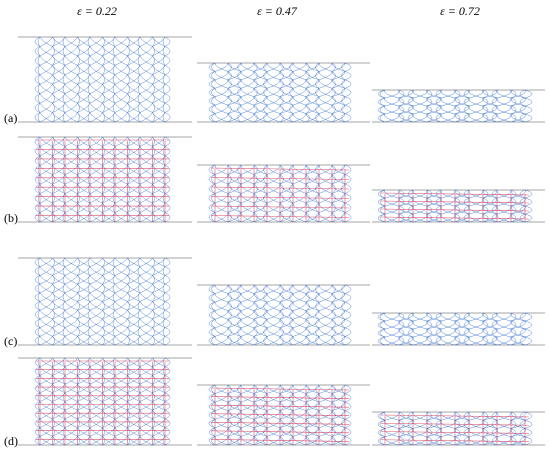 Image resolution: width=550 pixels, height=452 pixels. I want to click on column-header: ε = 0.22, so click(97, 11).